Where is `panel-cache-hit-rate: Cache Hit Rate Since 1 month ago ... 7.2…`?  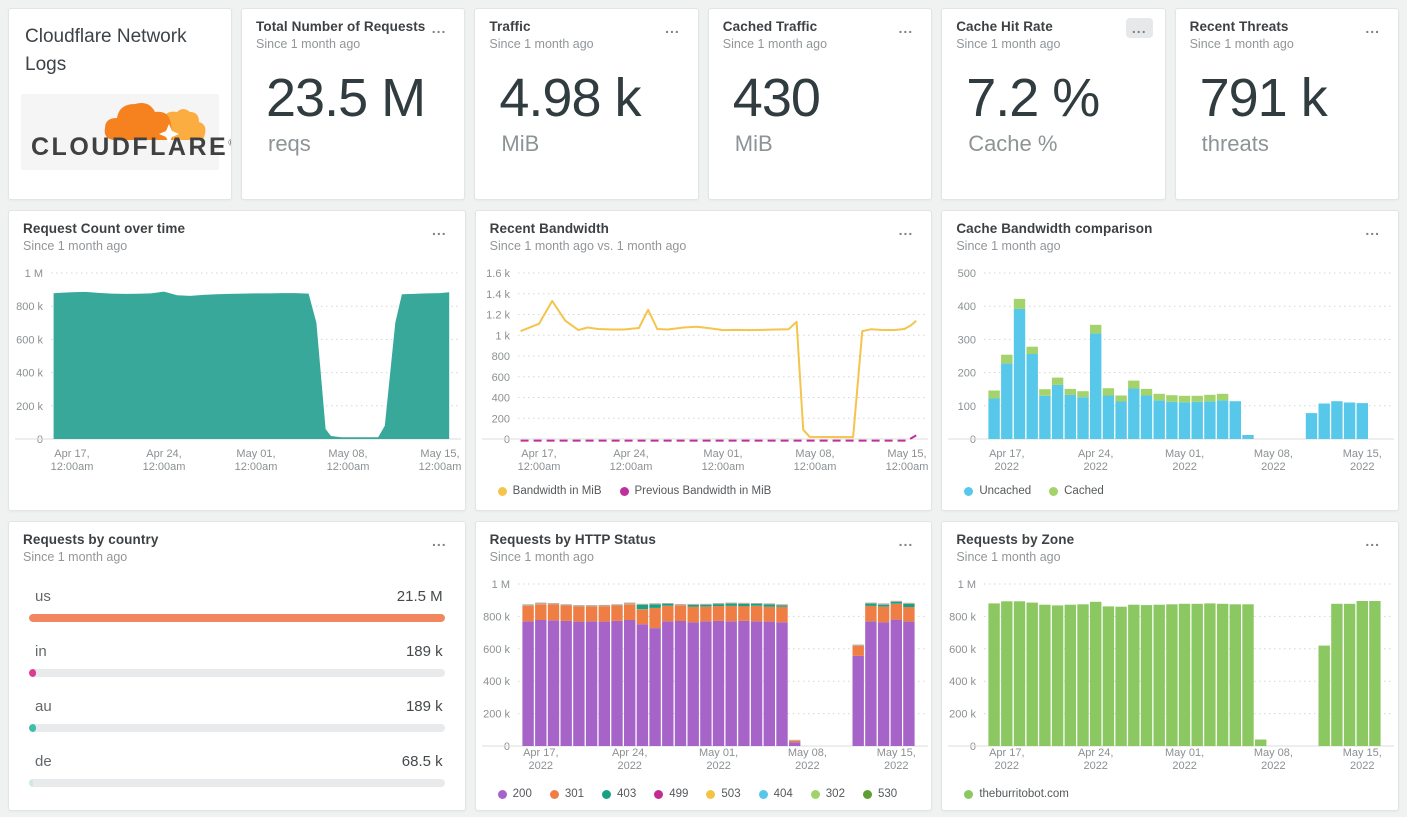 panel-cache-hit-rate: Cache Hit Rate Since 1 month ago ... 7.2… is located at coordinates (1053, 104).